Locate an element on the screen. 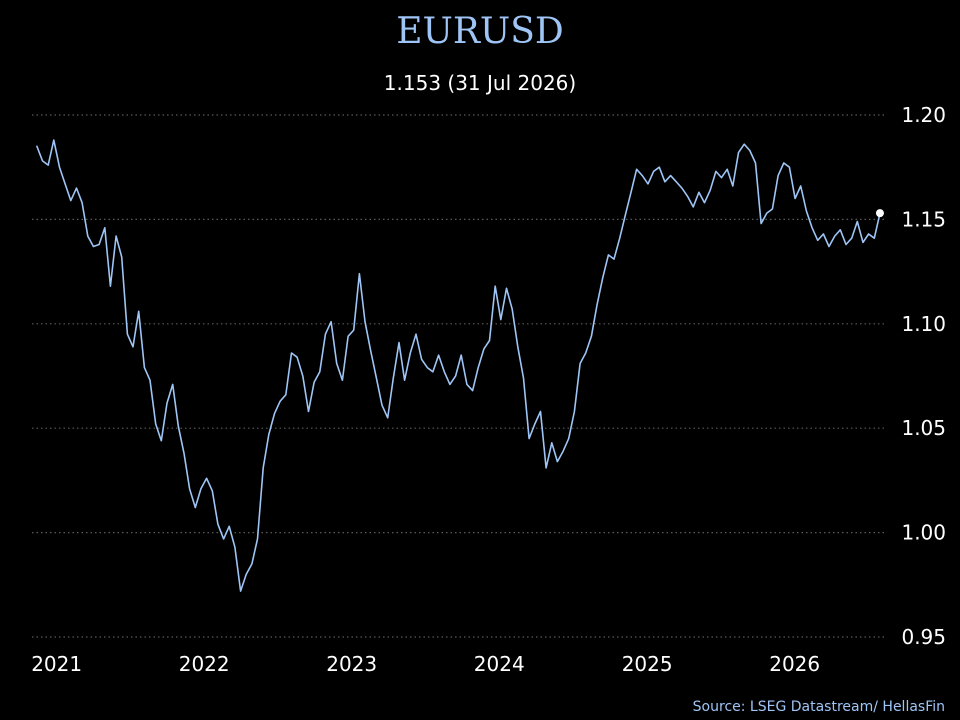  last-point-marker is located at coordinates (879, 213).